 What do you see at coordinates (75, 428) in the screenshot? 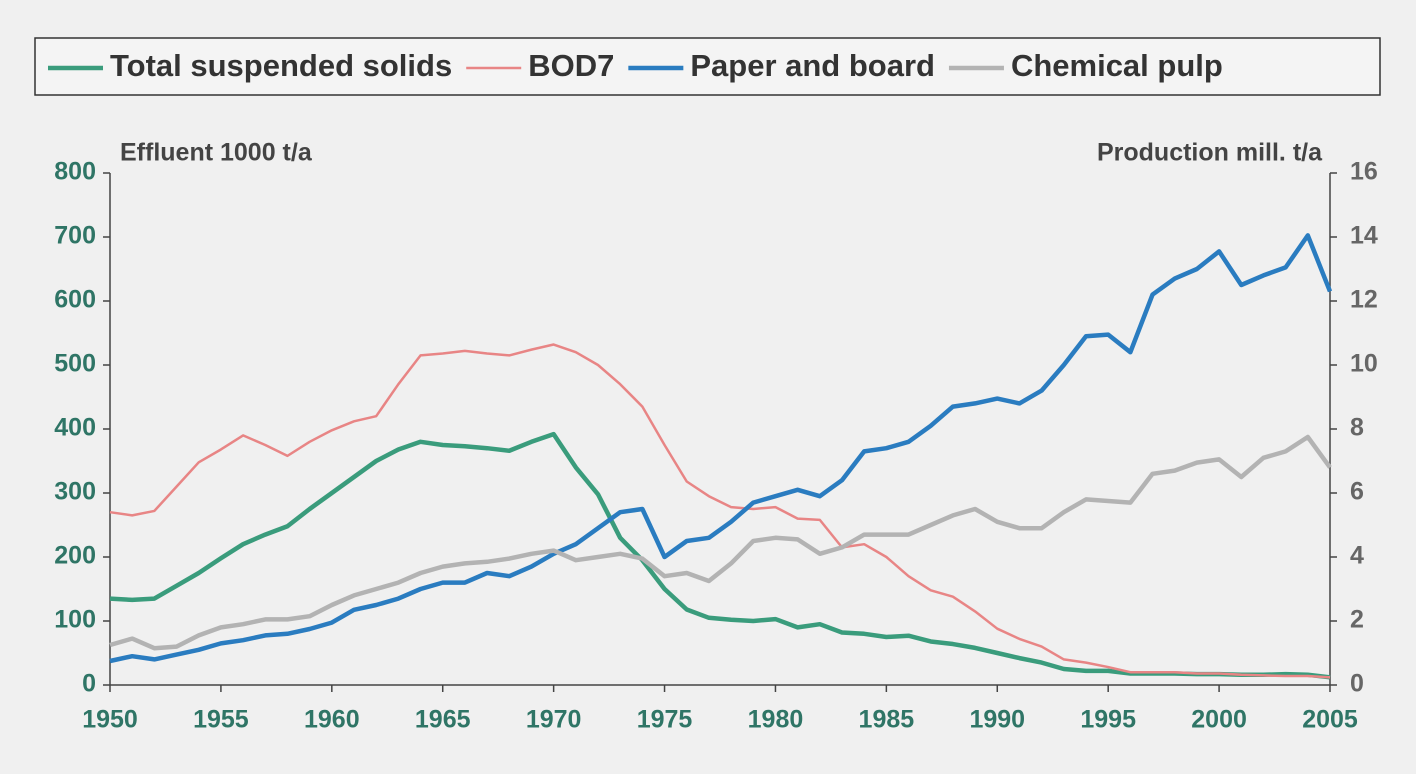
I see `y-tick-label: 400` at bounding box center [75, 428].